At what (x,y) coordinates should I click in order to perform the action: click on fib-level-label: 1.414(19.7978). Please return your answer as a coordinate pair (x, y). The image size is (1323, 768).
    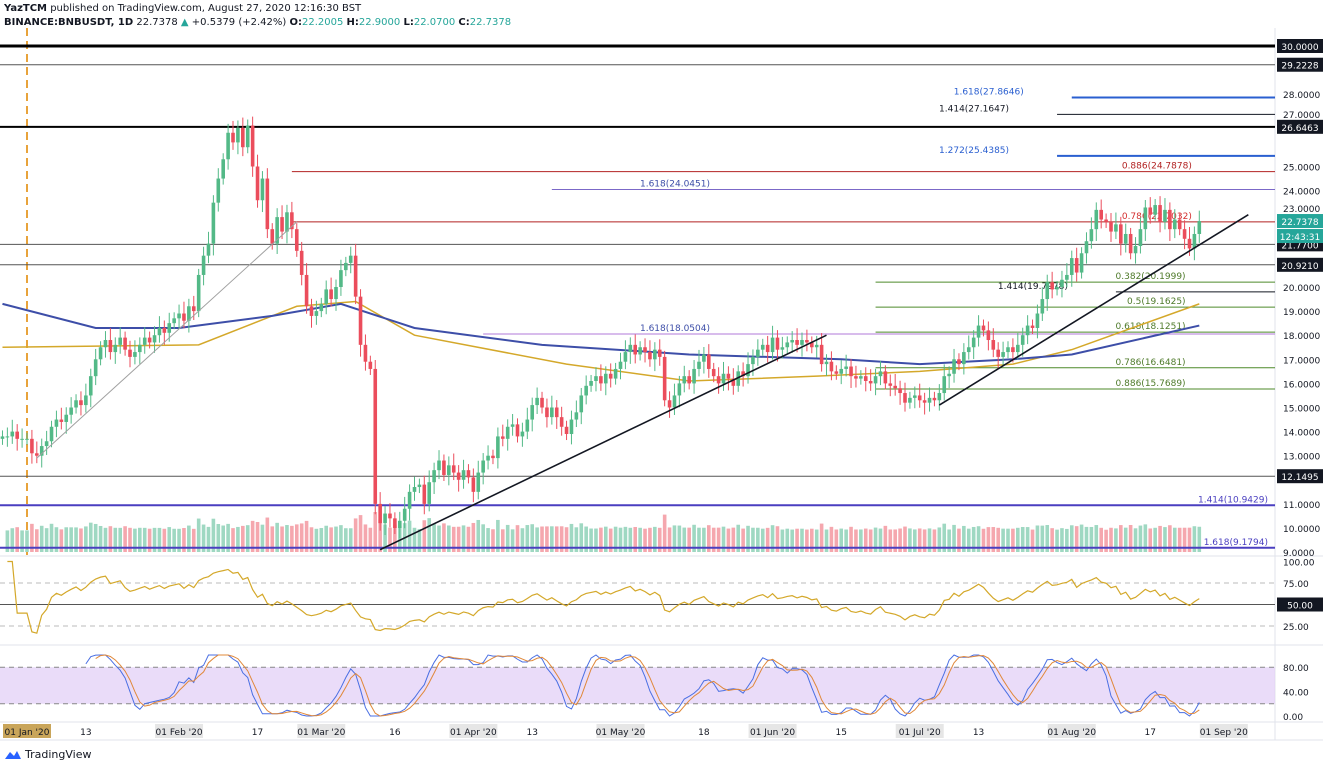
    Looking at the image, I should click on (1033, 287).